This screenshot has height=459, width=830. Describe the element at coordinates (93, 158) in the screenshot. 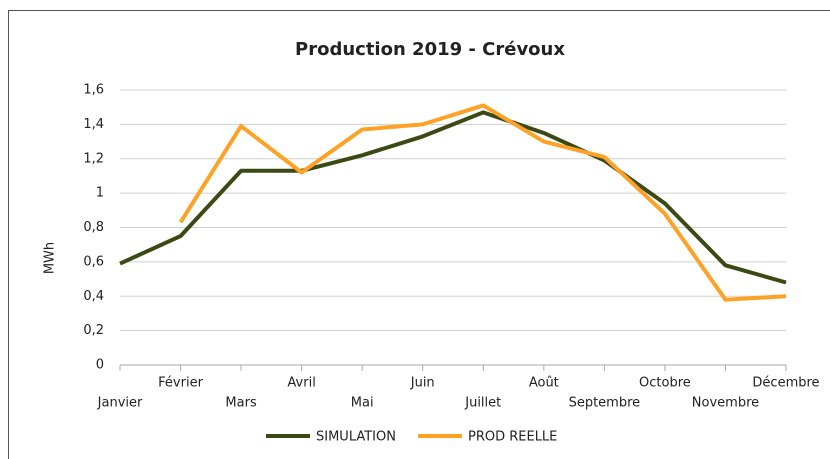

I see `y-tick-label: 1,2` at that location.